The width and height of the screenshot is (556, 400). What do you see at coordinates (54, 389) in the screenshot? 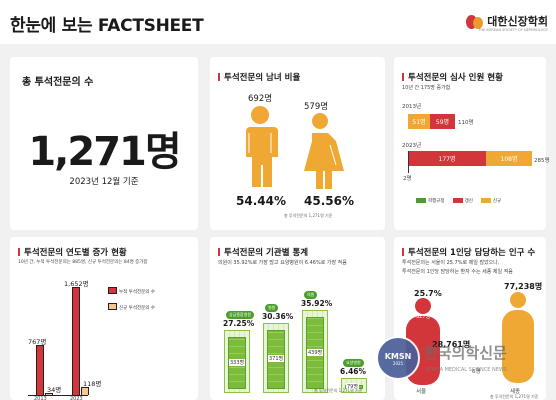
I see `label-new-2013: 34명` at bounding box center [54, 389].